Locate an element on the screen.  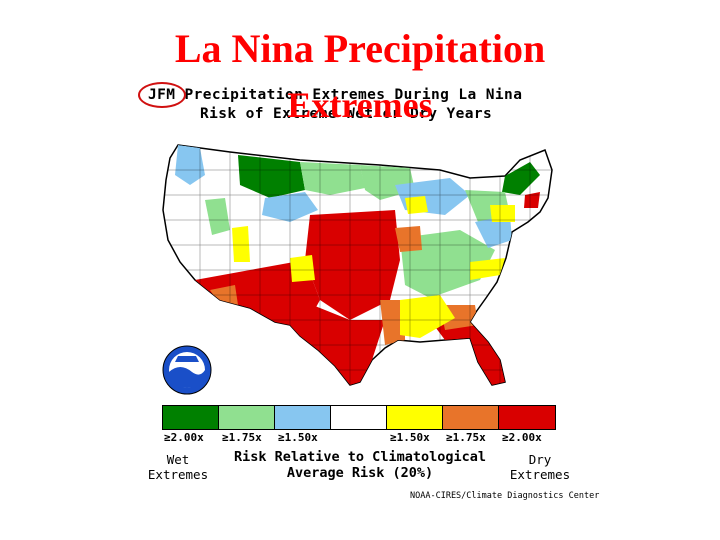
legend-wet-extremes-label: Wet Extremes is located at coordinates (178, 467).